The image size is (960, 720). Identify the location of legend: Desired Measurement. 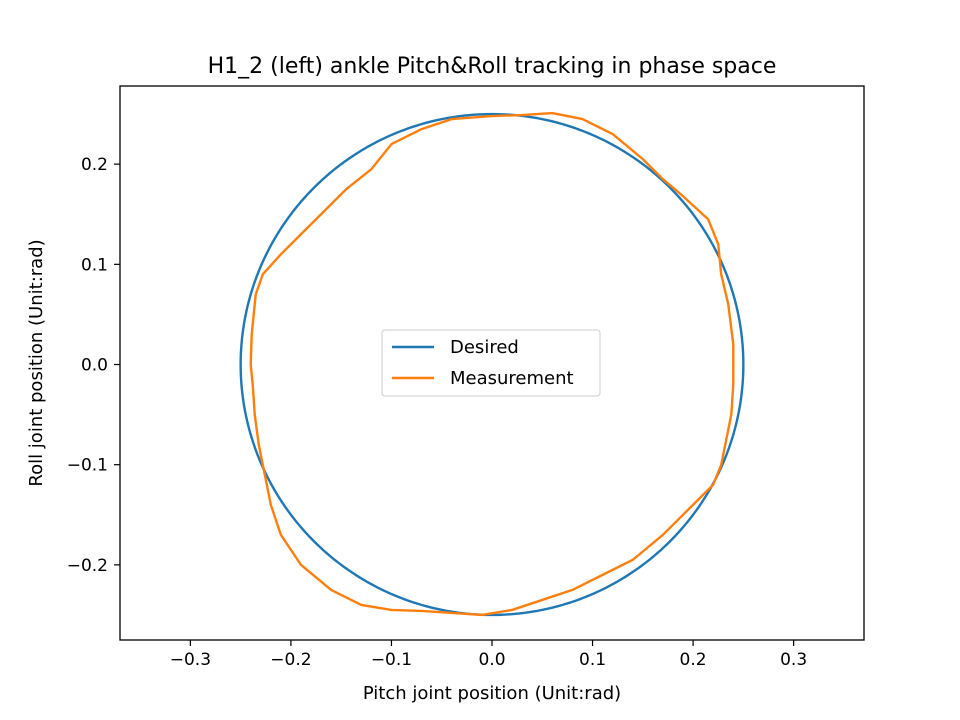
(491, 363).